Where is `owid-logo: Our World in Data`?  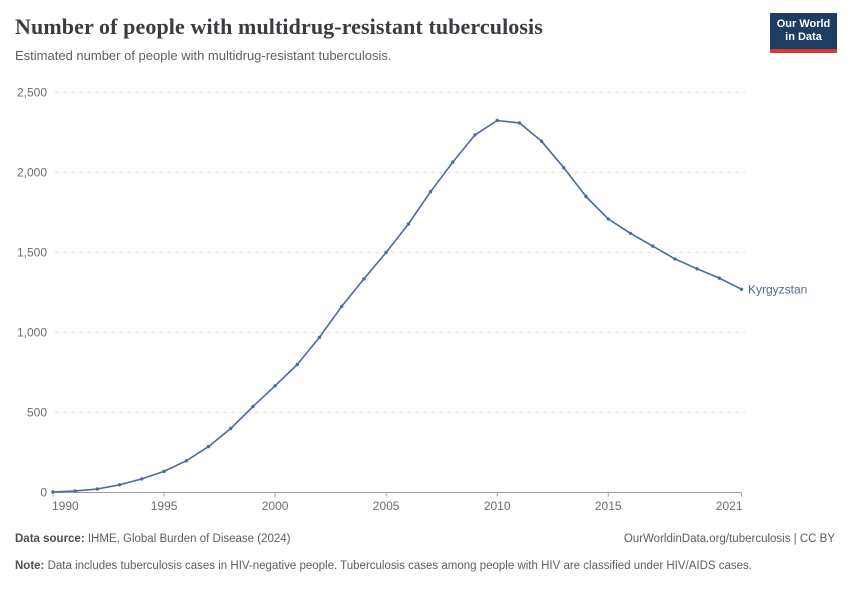 owid-logo: Our World in Data is located at coordinates (803, 33).